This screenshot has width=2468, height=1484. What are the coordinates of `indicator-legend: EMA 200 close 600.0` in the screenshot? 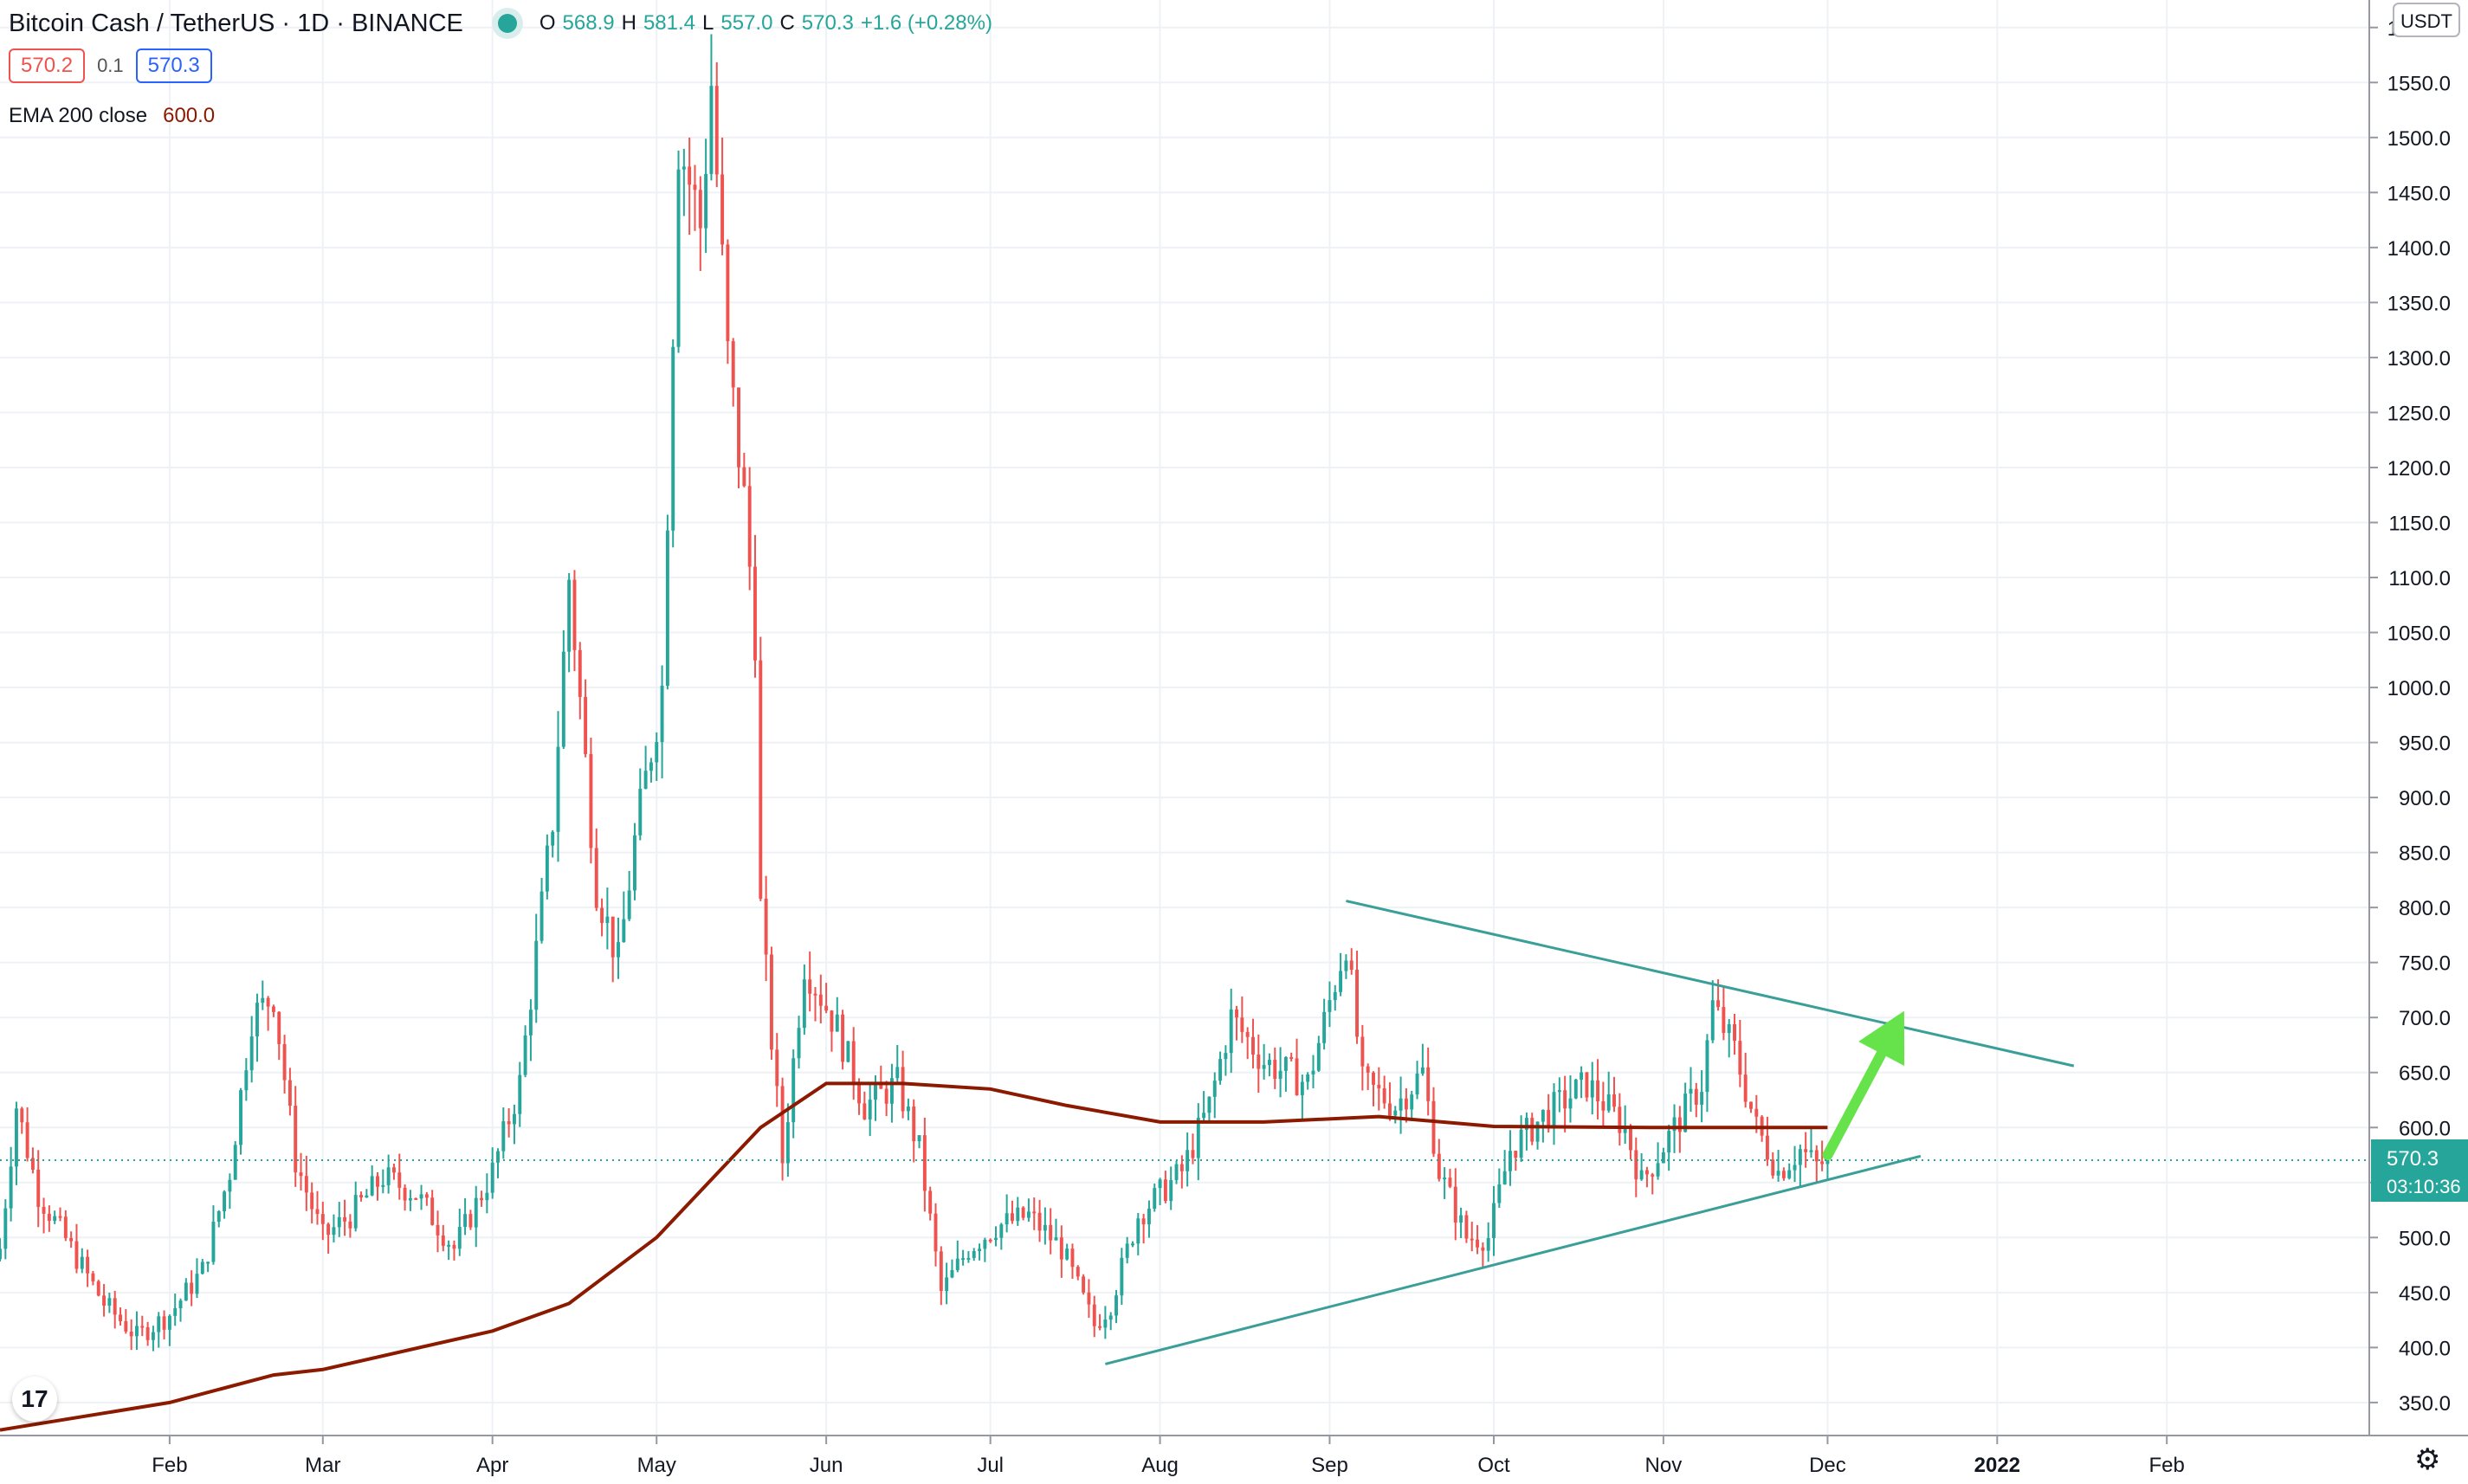 It's located at (112, 116).